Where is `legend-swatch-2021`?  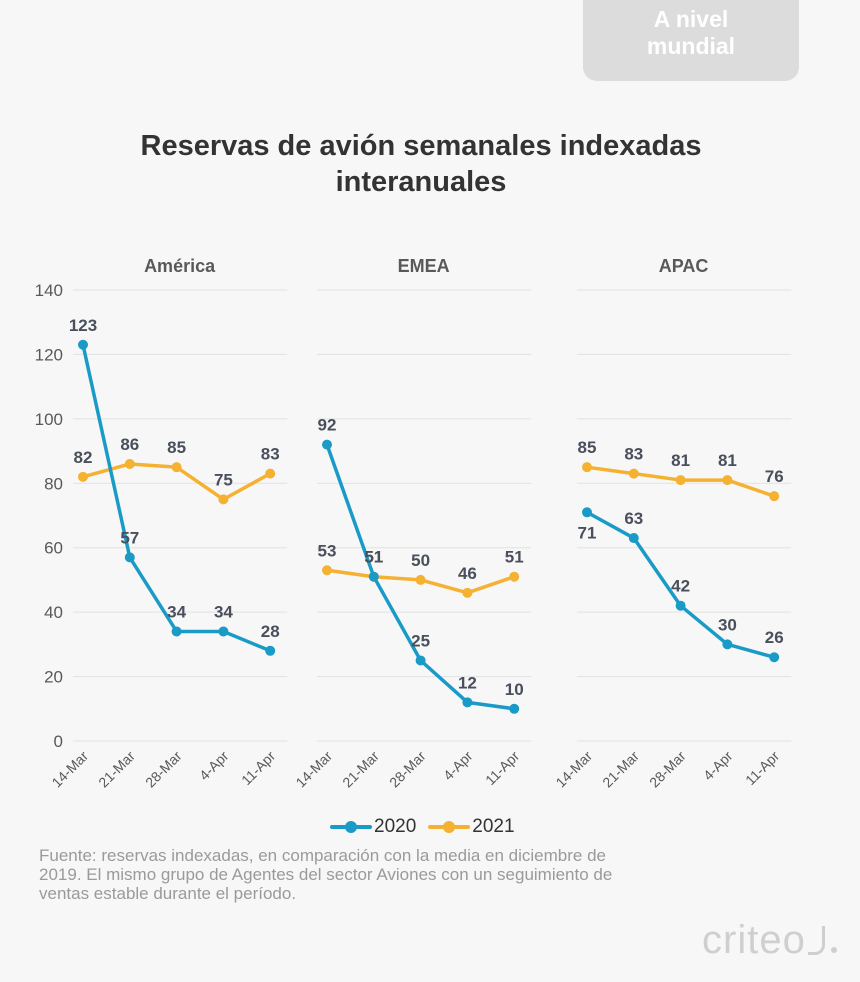
legend-swatch-2021 is located at coordinates (449, 827).